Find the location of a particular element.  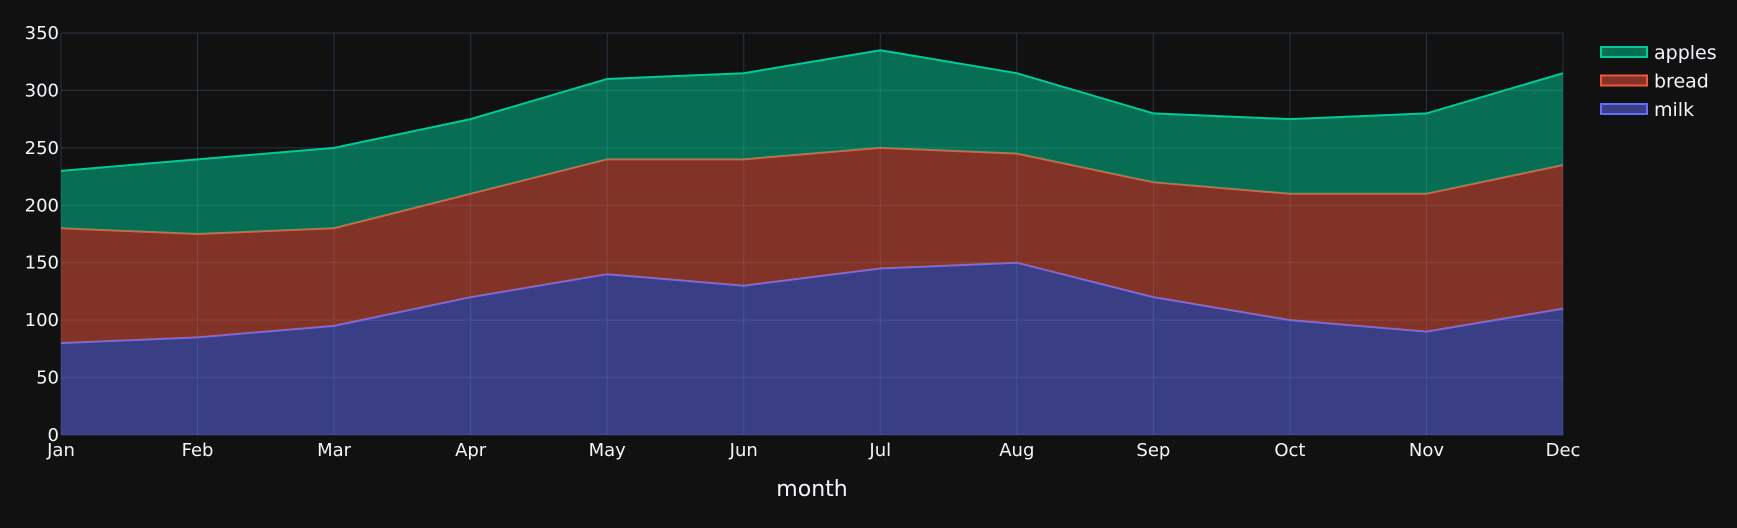

legend-label-apples: apples is located at coordinates (1685, 53).